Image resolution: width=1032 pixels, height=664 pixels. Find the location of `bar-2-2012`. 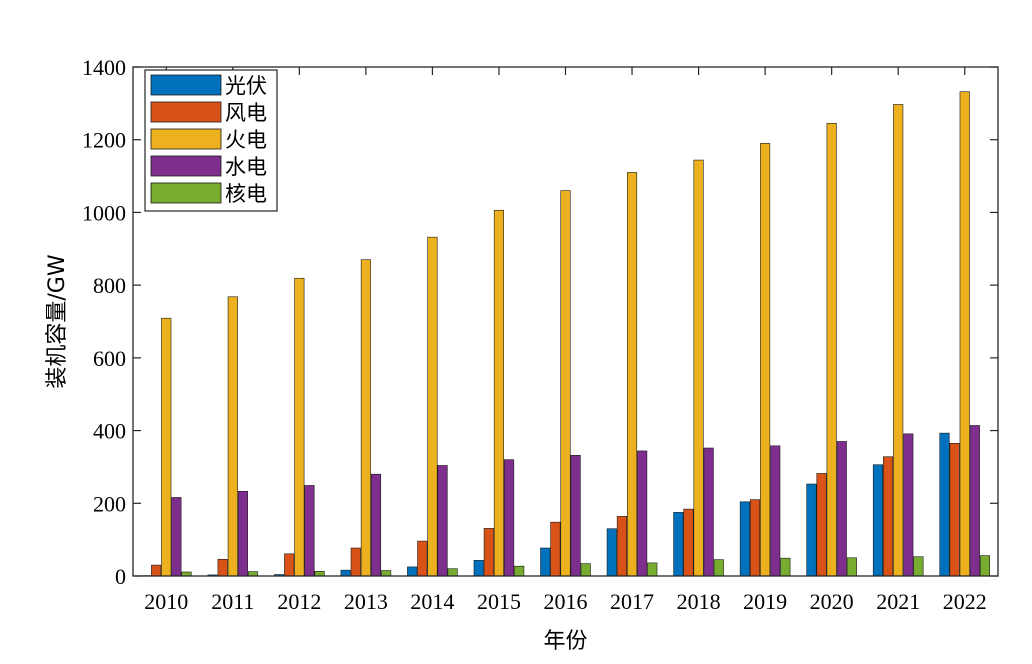

bar-2-2012 is located at coordinates (299, 427).